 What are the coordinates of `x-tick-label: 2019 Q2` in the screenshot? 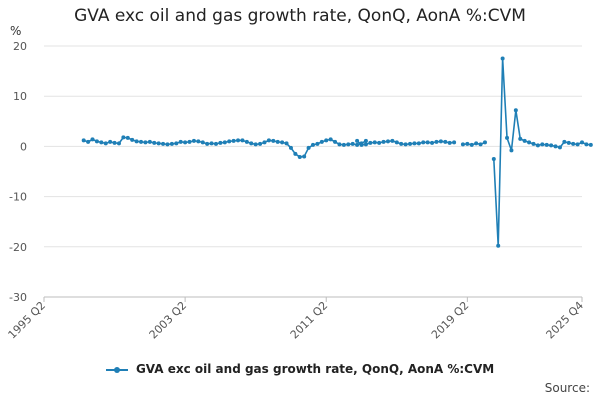 It's located at (450, 320).